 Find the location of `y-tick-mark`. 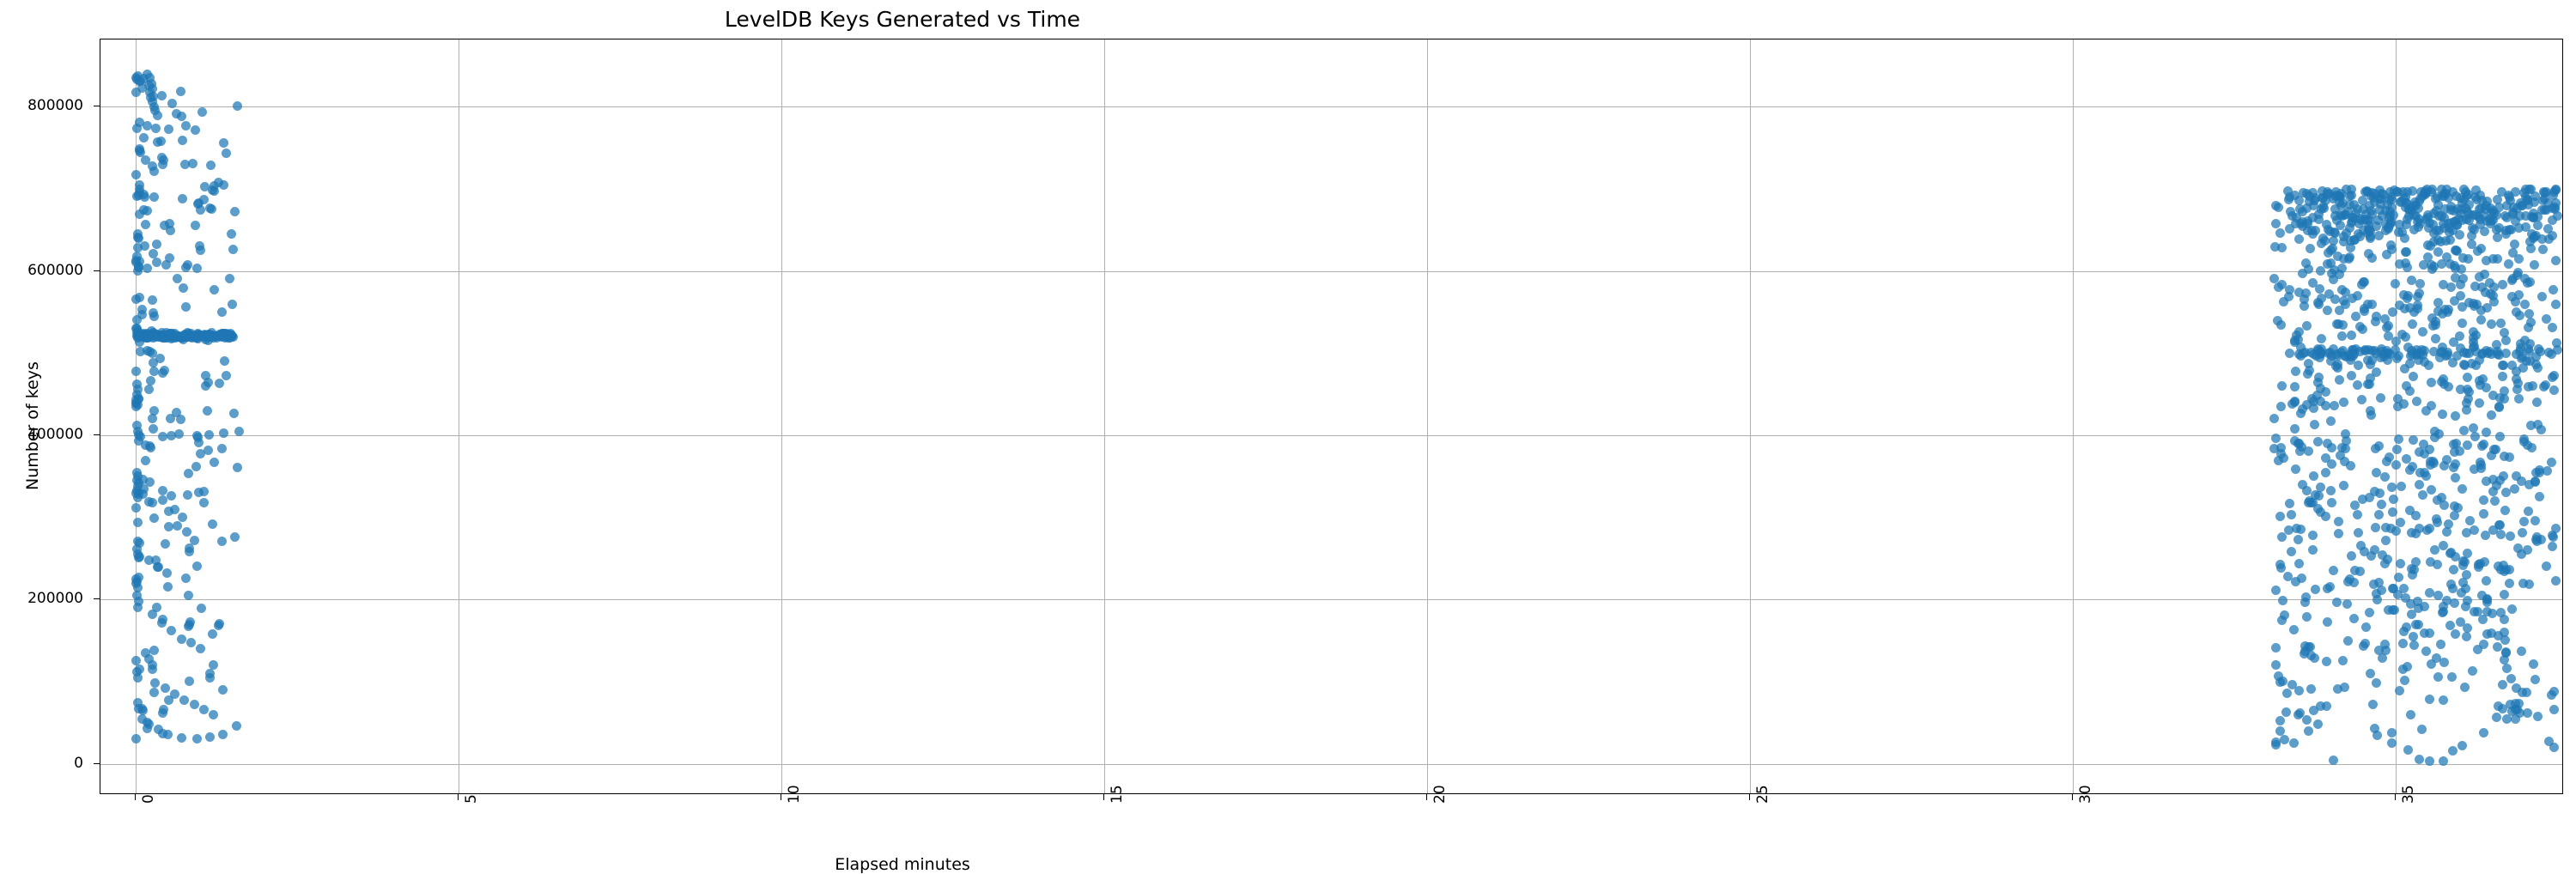

y-tick-mark is located at coordinates (97, 763).